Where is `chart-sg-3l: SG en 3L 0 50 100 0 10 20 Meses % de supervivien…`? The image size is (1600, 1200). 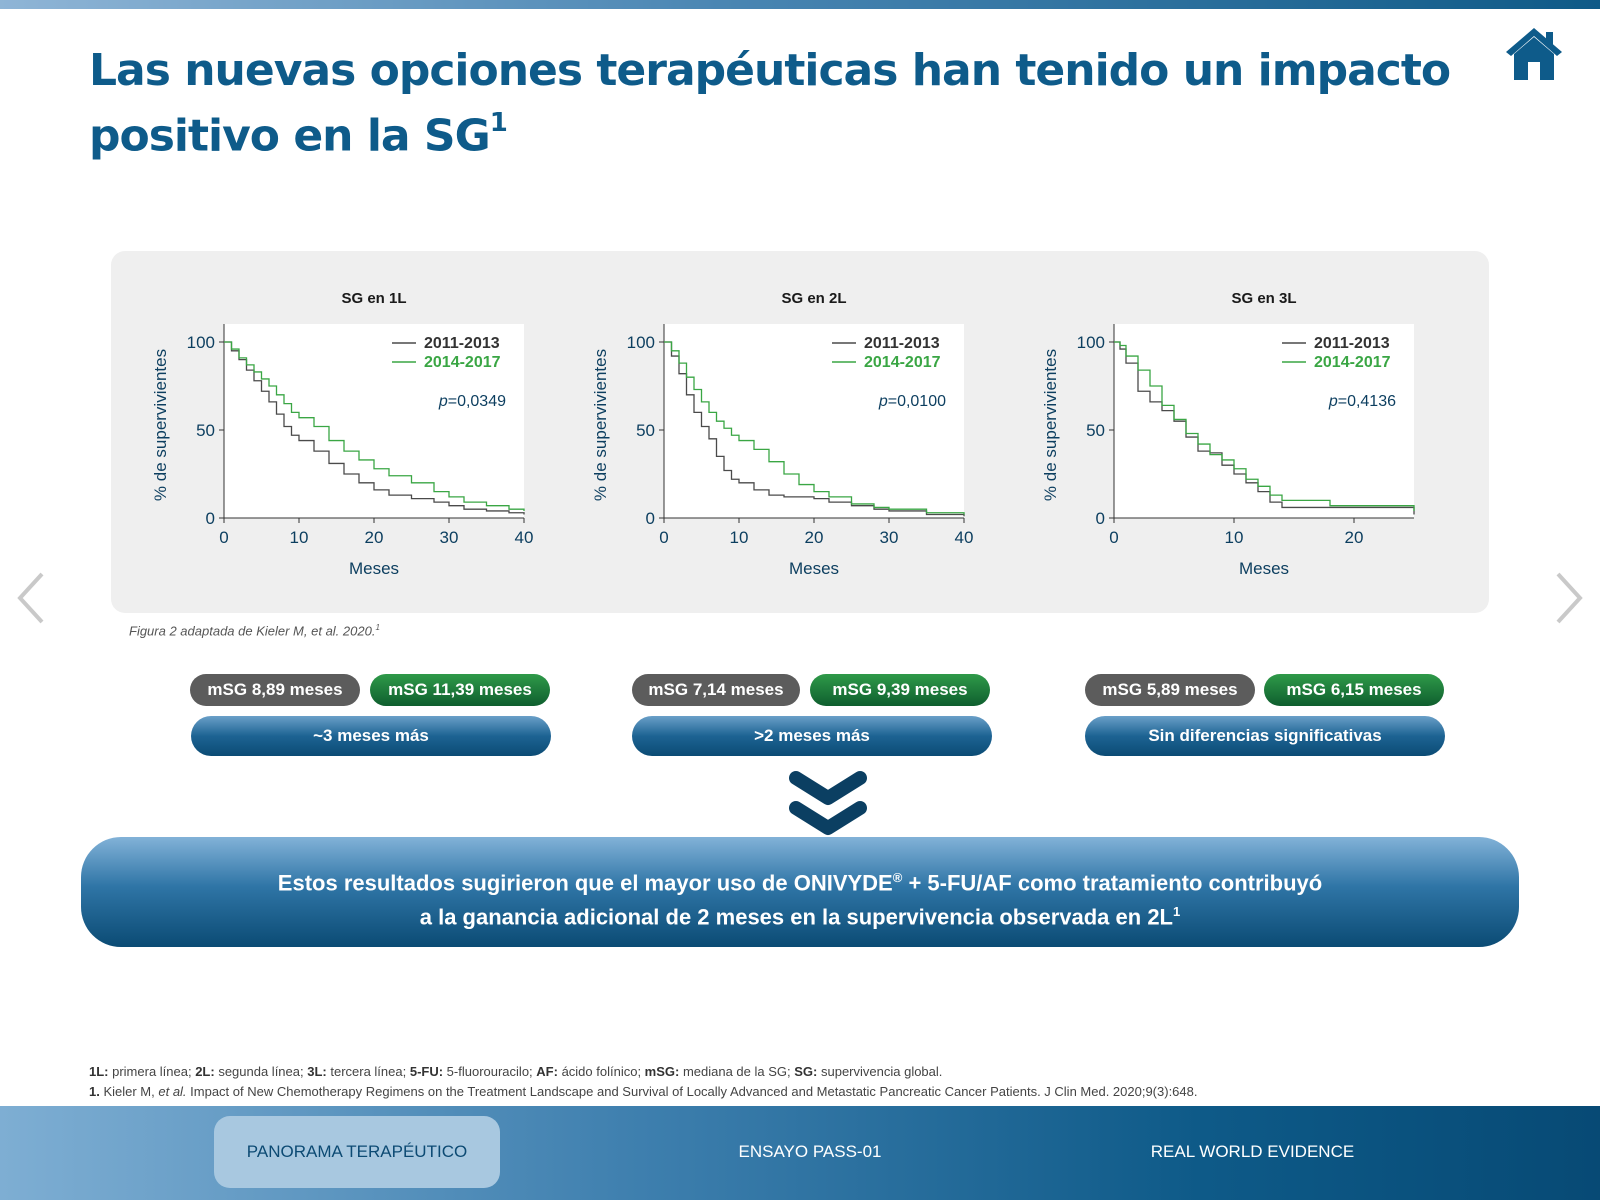 chart-sg-3l: SG en 3L 0 50 100 0 10 20 Meses % de supervivien… is located at coordinates (1256, 432).